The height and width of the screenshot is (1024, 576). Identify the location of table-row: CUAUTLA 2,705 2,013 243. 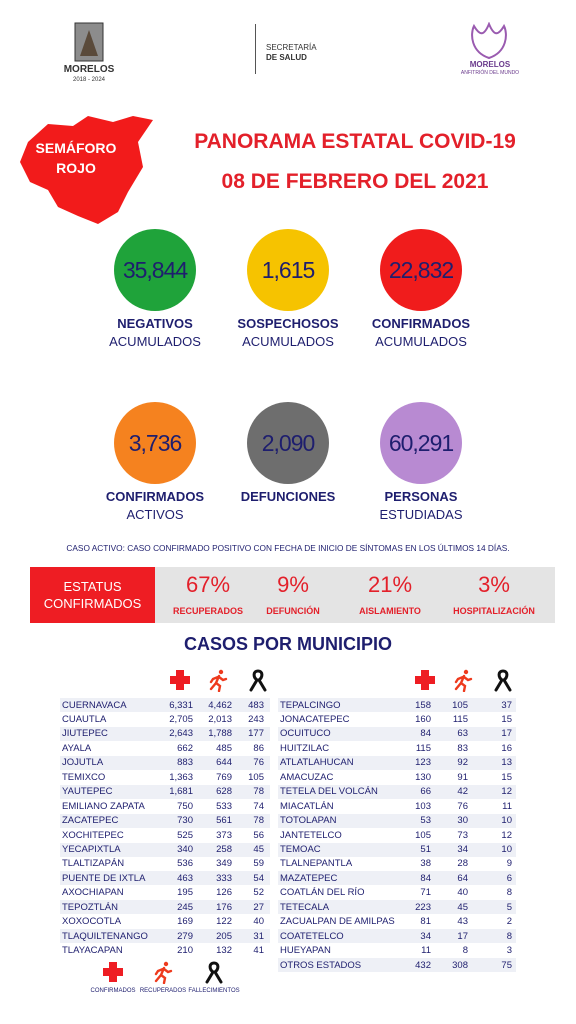
(165, 719).